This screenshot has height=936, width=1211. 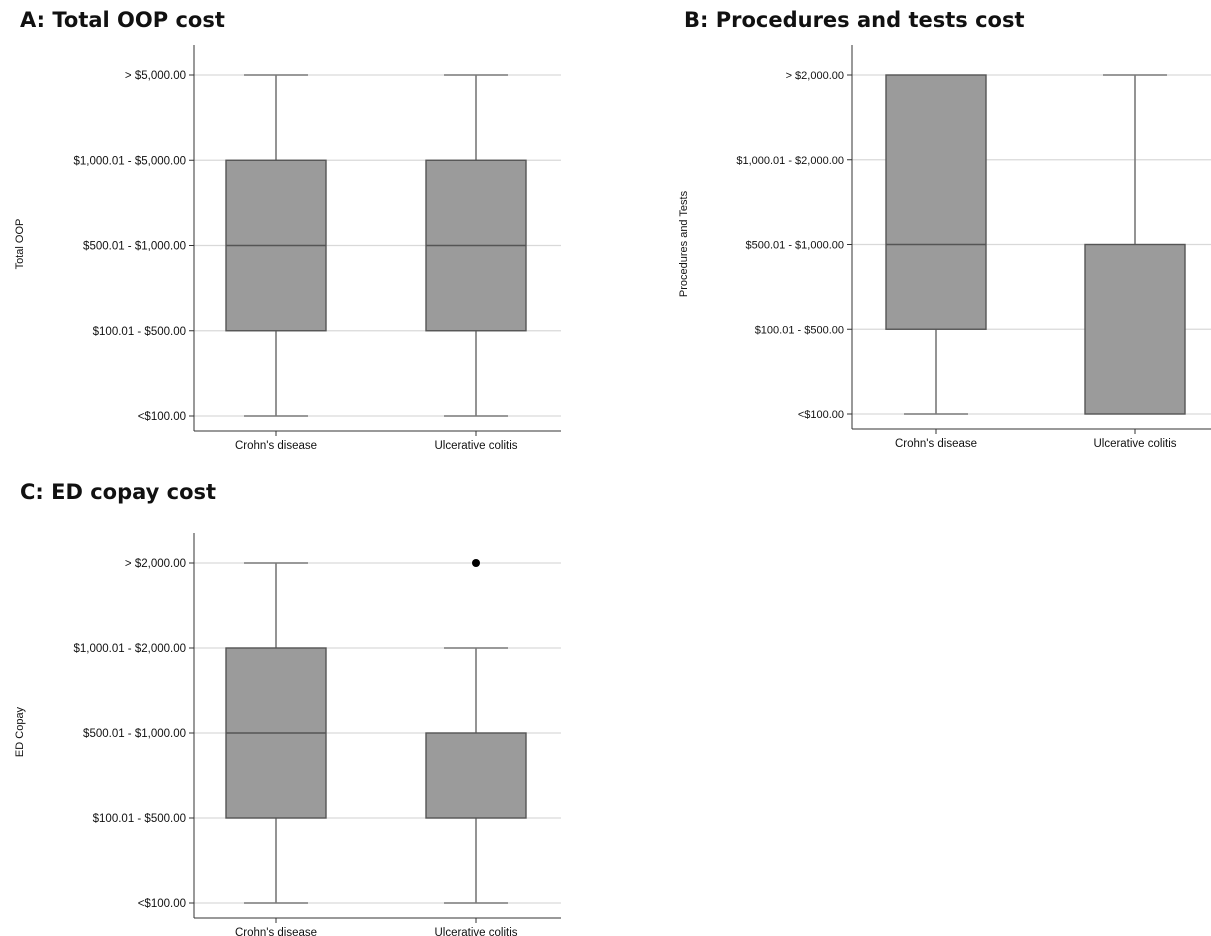 I want to click on panel-c-y-tick-label: $1,000.01 - $2,000.00, so click(x=129, y=649).